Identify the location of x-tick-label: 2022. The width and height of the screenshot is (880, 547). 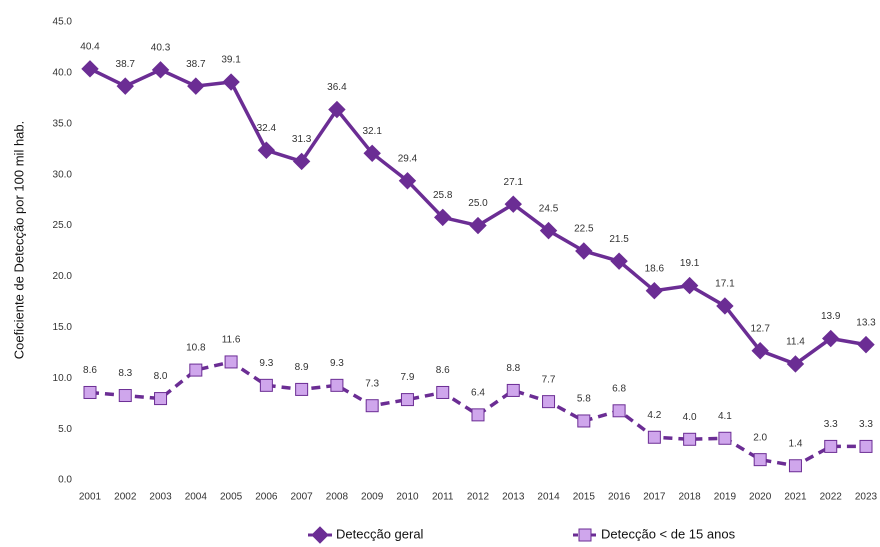
(831, 497).